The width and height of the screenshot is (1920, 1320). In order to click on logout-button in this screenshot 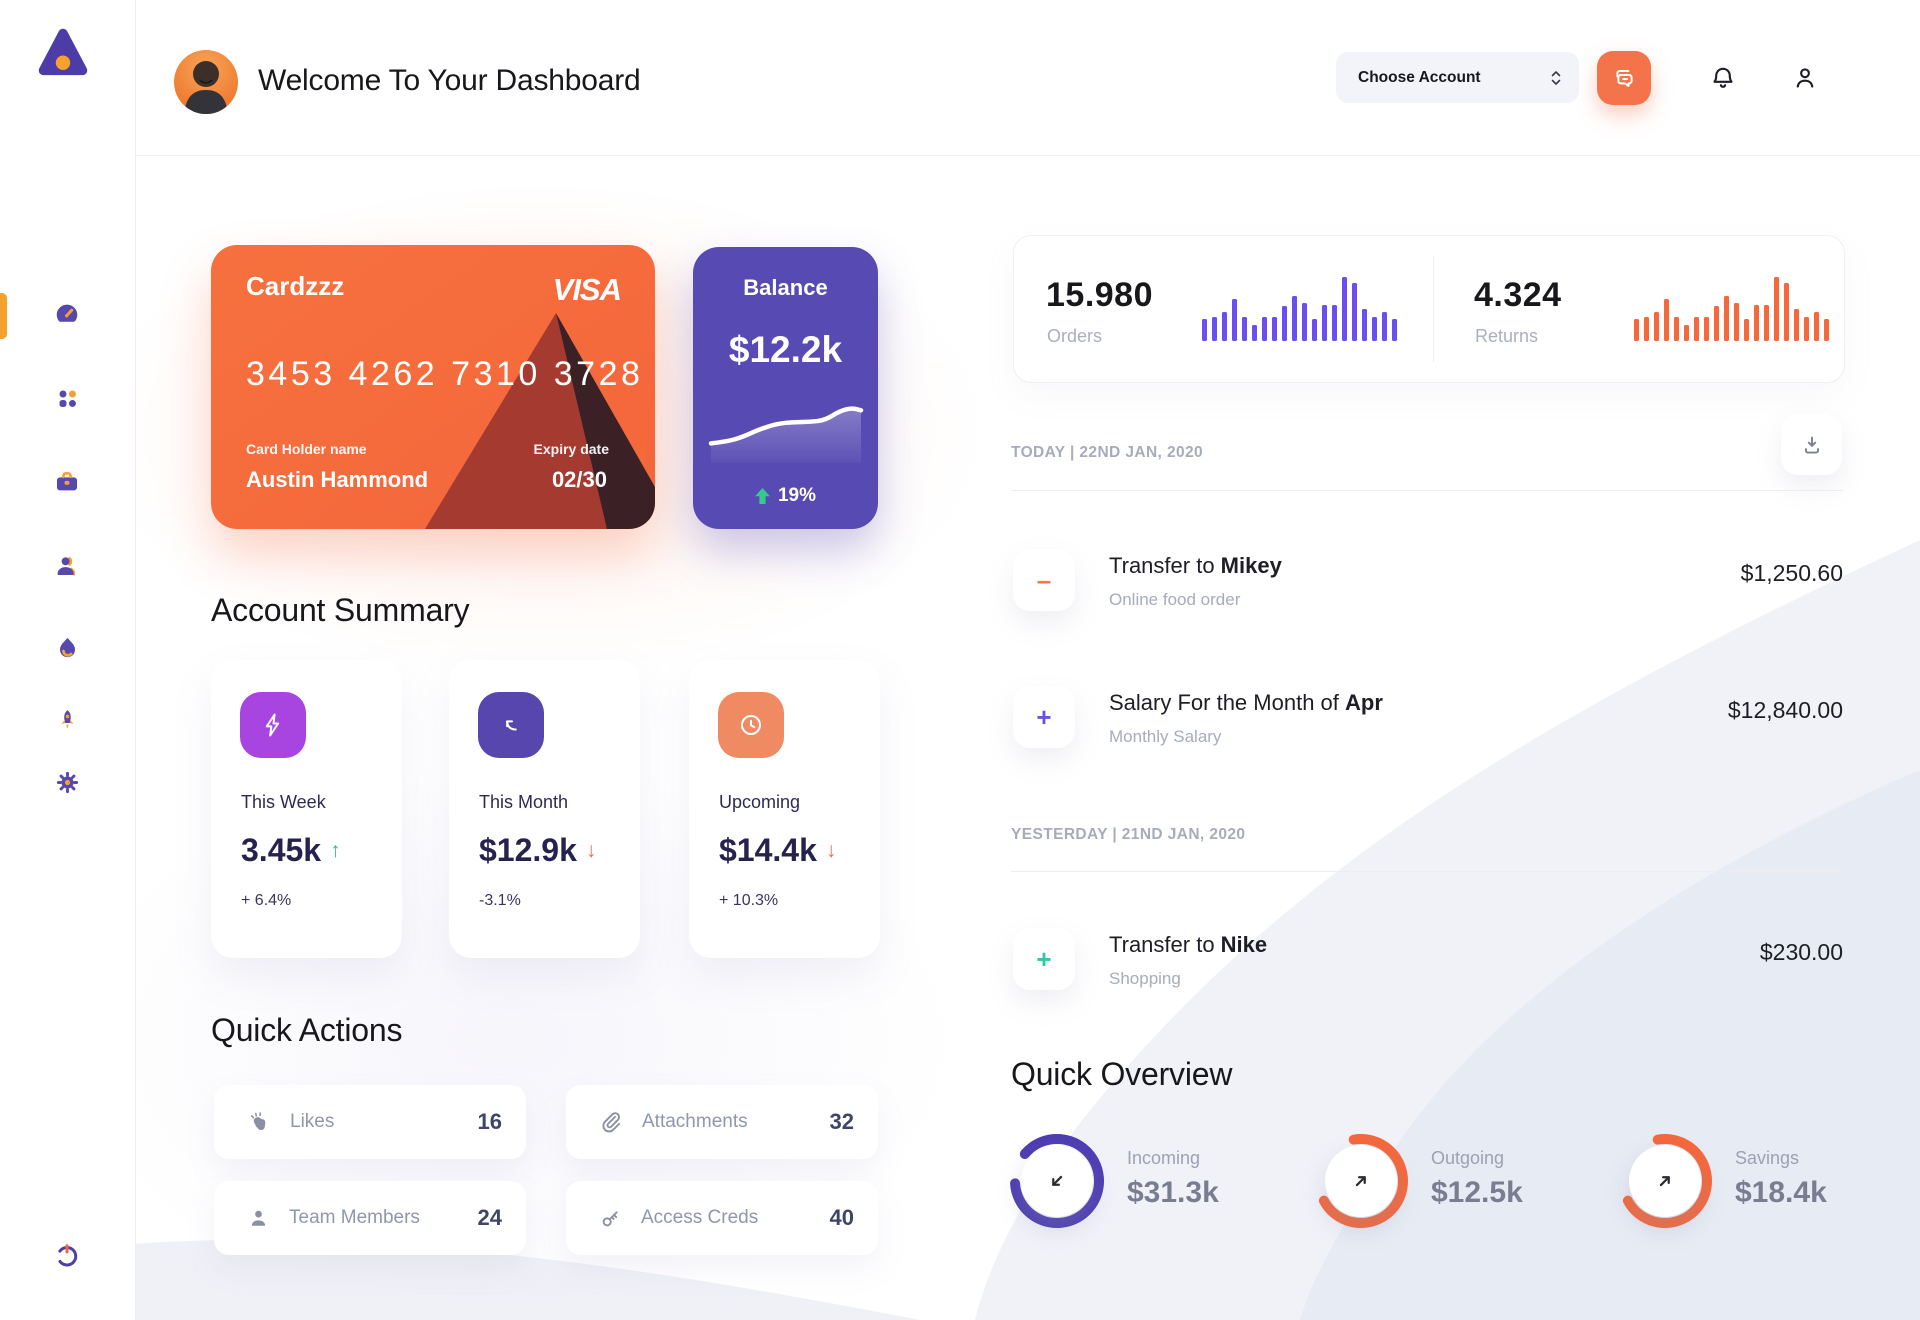, I will do `click(67, 1255)`.